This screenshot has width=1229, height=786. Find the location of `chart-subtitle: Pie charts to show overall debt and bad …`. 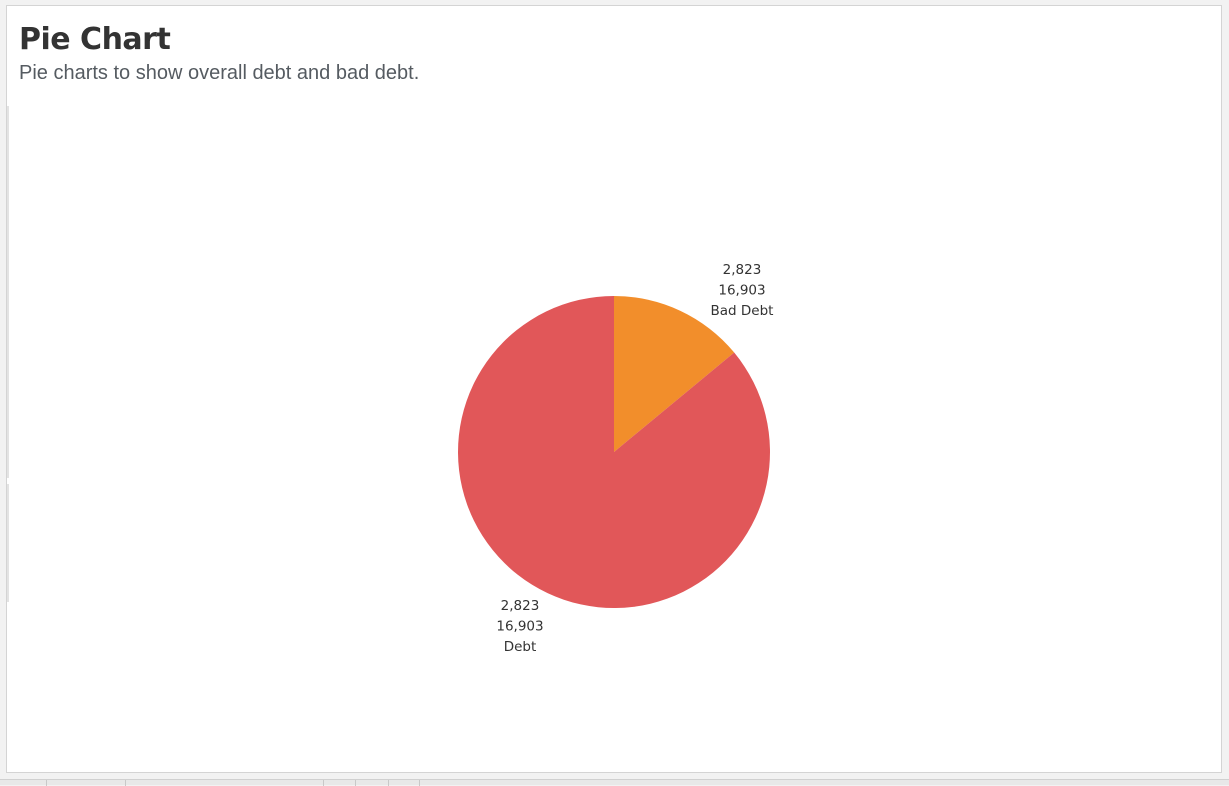

chart-subtitle: Pie charts to show overall debt and bad … is located at coordinates (219, 73).